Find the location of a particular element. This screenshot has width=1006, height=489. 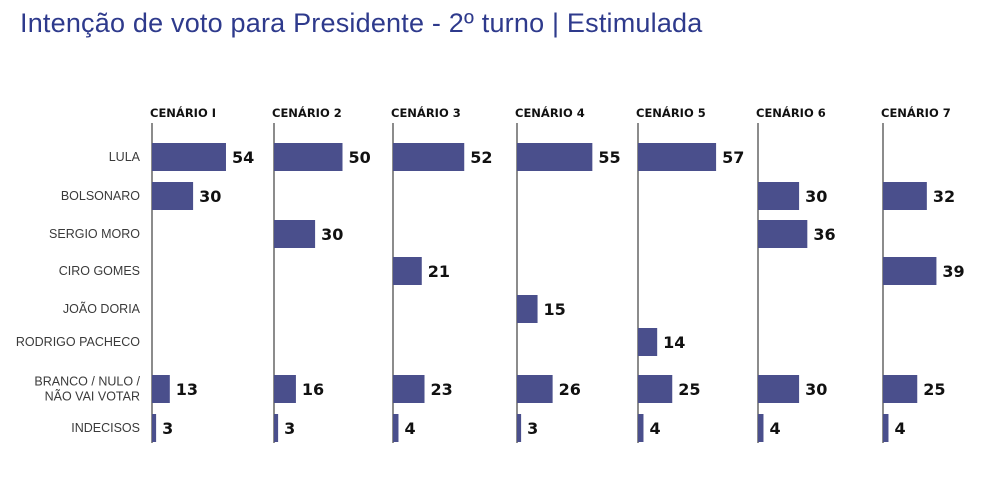

category-label: RODRIGO PACHECO is located at coordinates (78, 342).